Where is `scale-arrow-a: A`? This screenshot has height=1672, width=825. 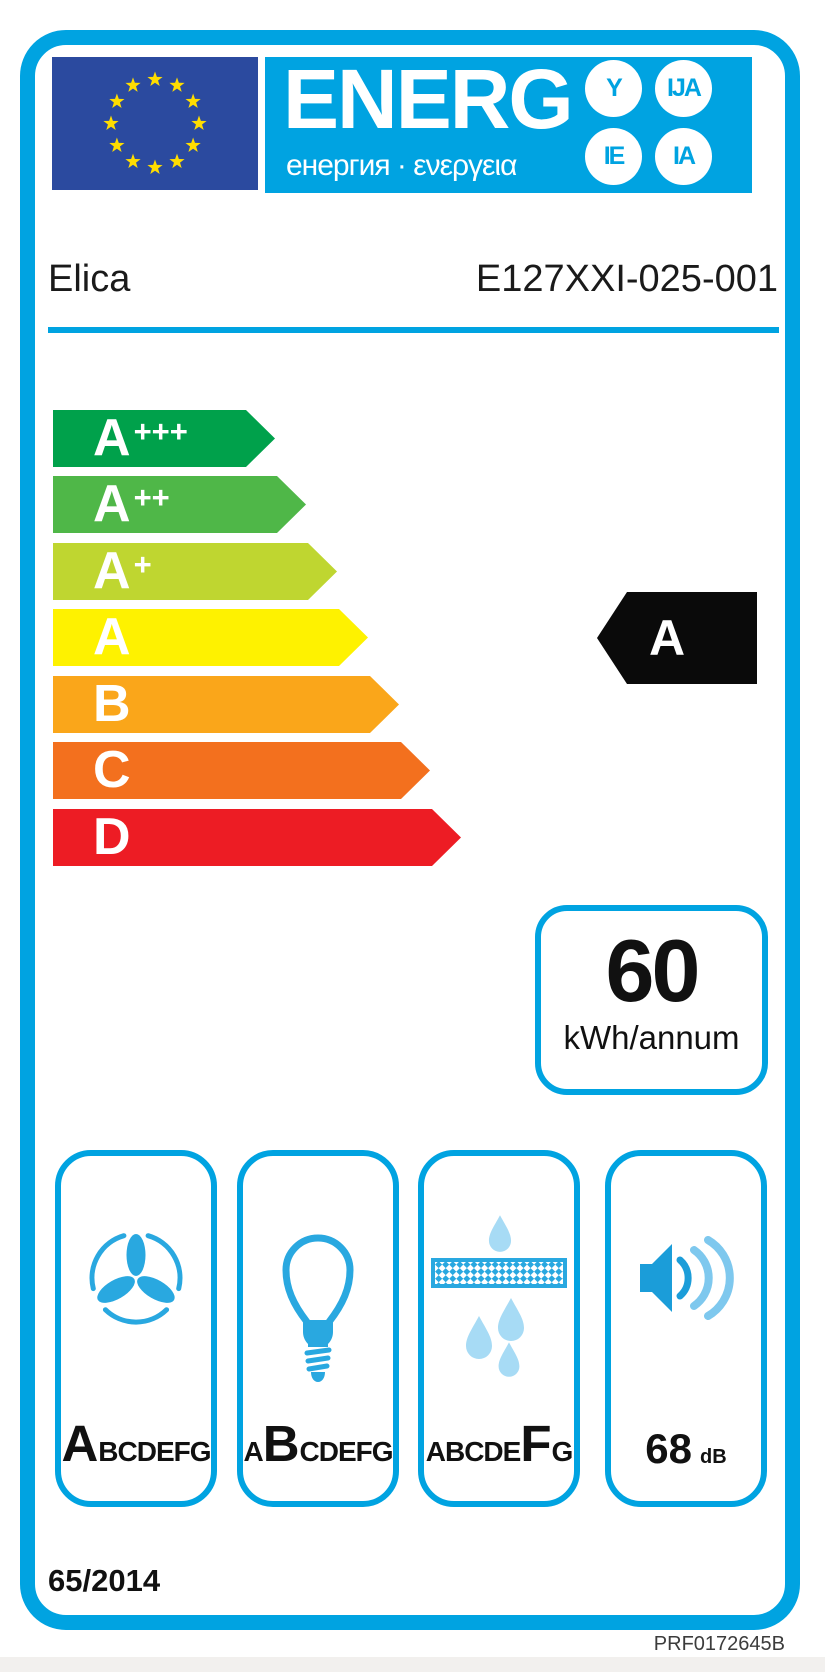 scale-arrow-a: A is located at coordinates (210, 637).